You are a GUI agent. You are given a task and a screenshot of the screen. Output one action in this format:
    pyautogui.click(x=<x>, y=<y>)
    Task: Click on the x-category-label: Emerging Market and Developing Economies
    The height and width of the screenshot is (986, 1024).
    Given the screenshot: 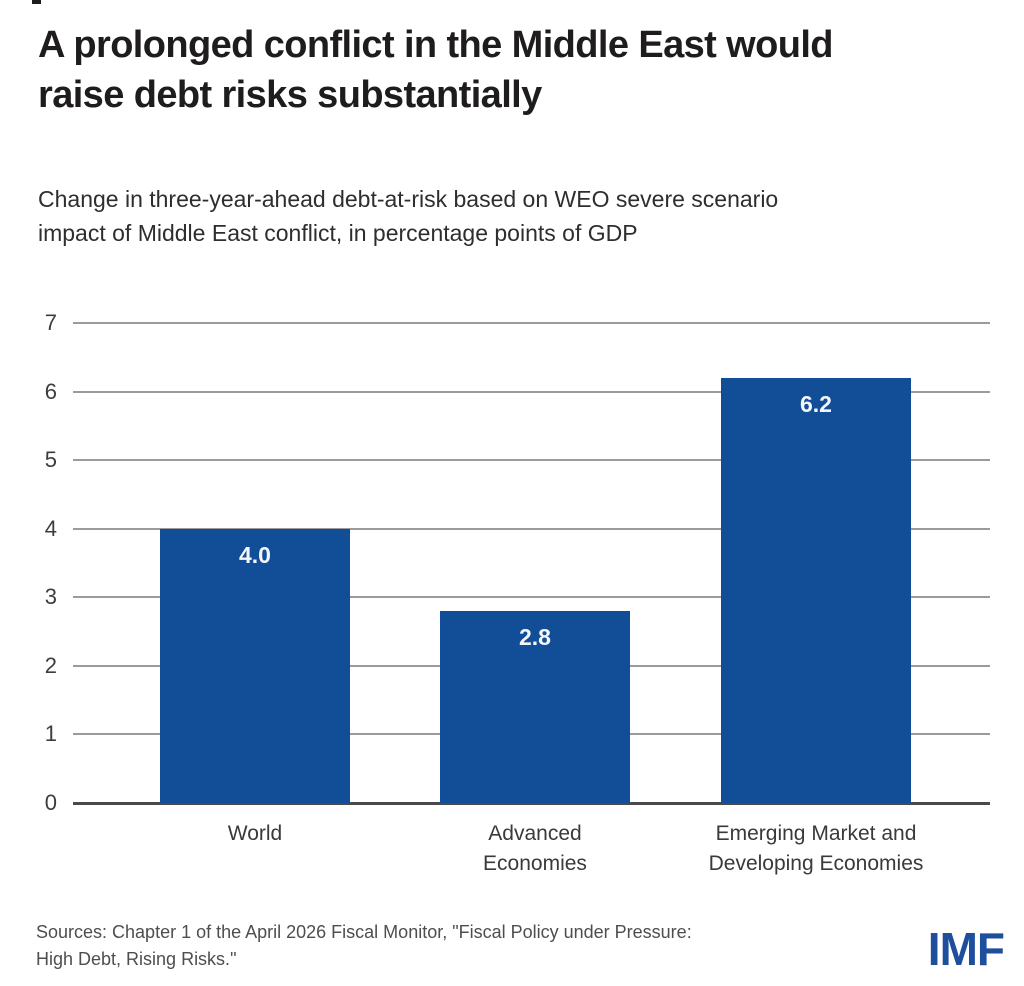 What is the action you would take?
    pyautogui.click(x=816, y=848)
    